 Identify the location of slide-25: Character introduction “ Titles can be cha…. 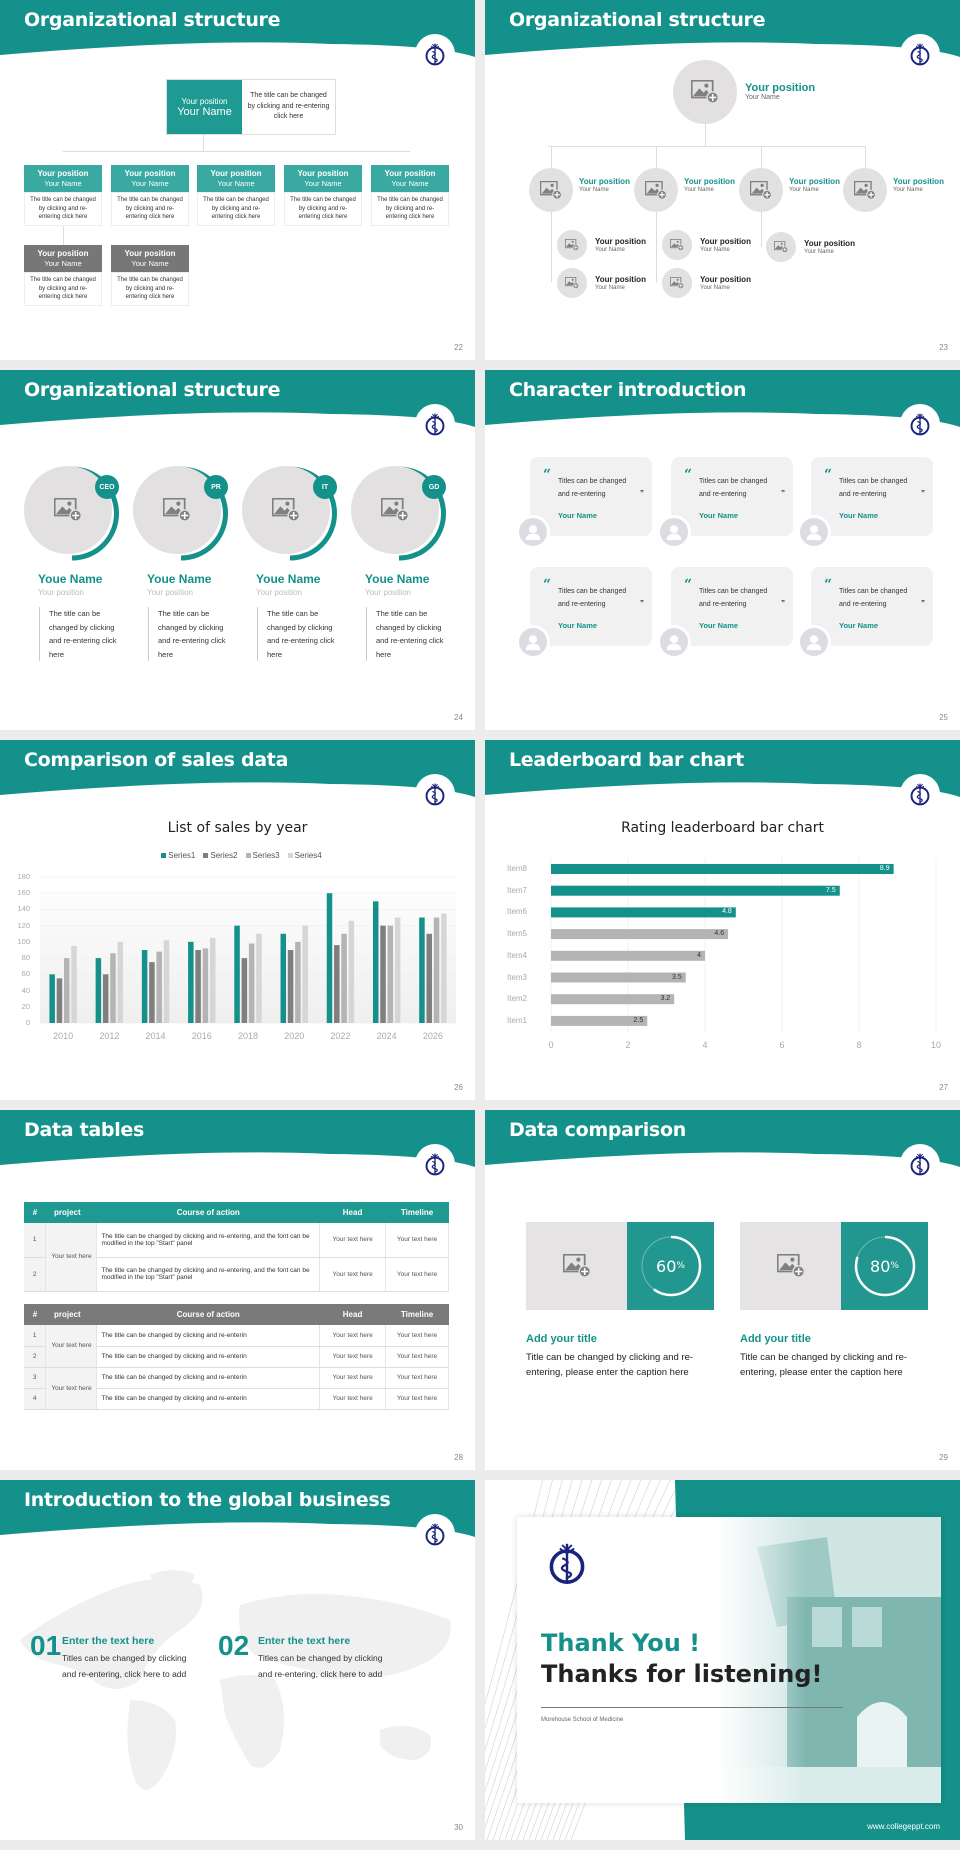
(722, 550).